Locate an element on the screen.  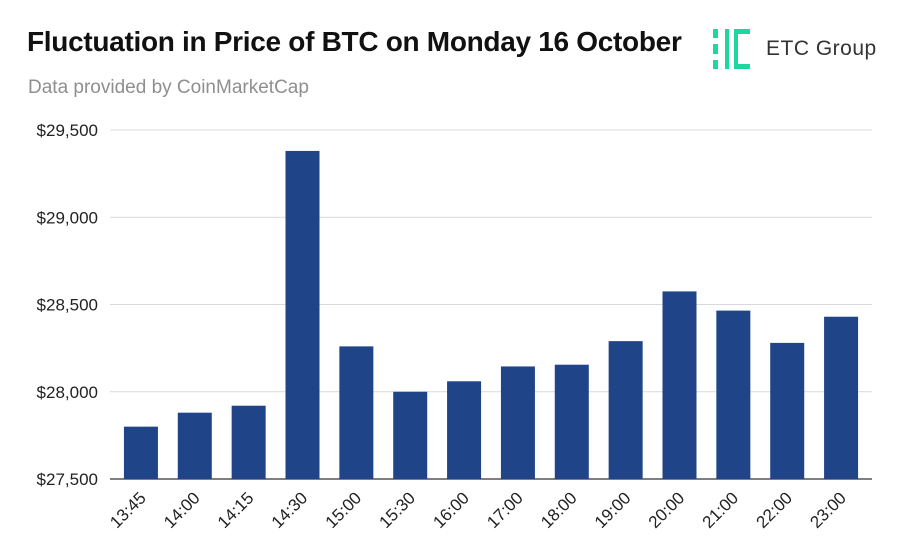
x-tick-label: 23:00 is located at coordinates (828, 510).